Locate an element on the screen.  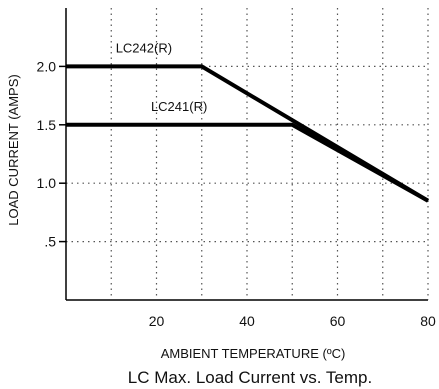
y-tick-label: 1.0 is located at coordinates (47, 183).